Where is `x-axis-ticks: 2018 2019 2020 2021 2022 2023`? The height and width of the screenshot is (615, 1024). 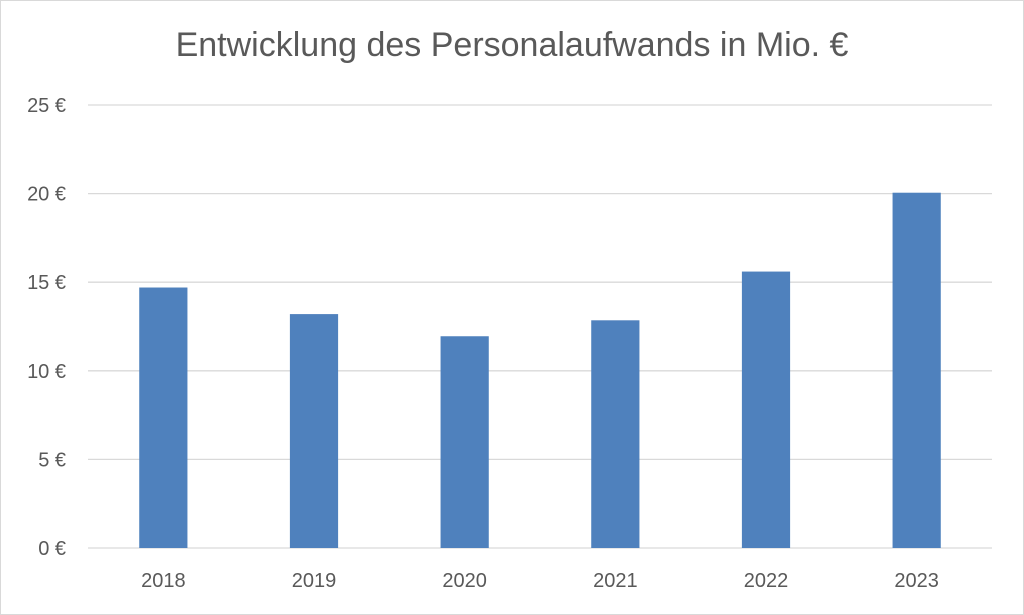
x-axis-ticks: 2018 2019 2020 2021 2022 2023 is located at coordinates (540, 581).